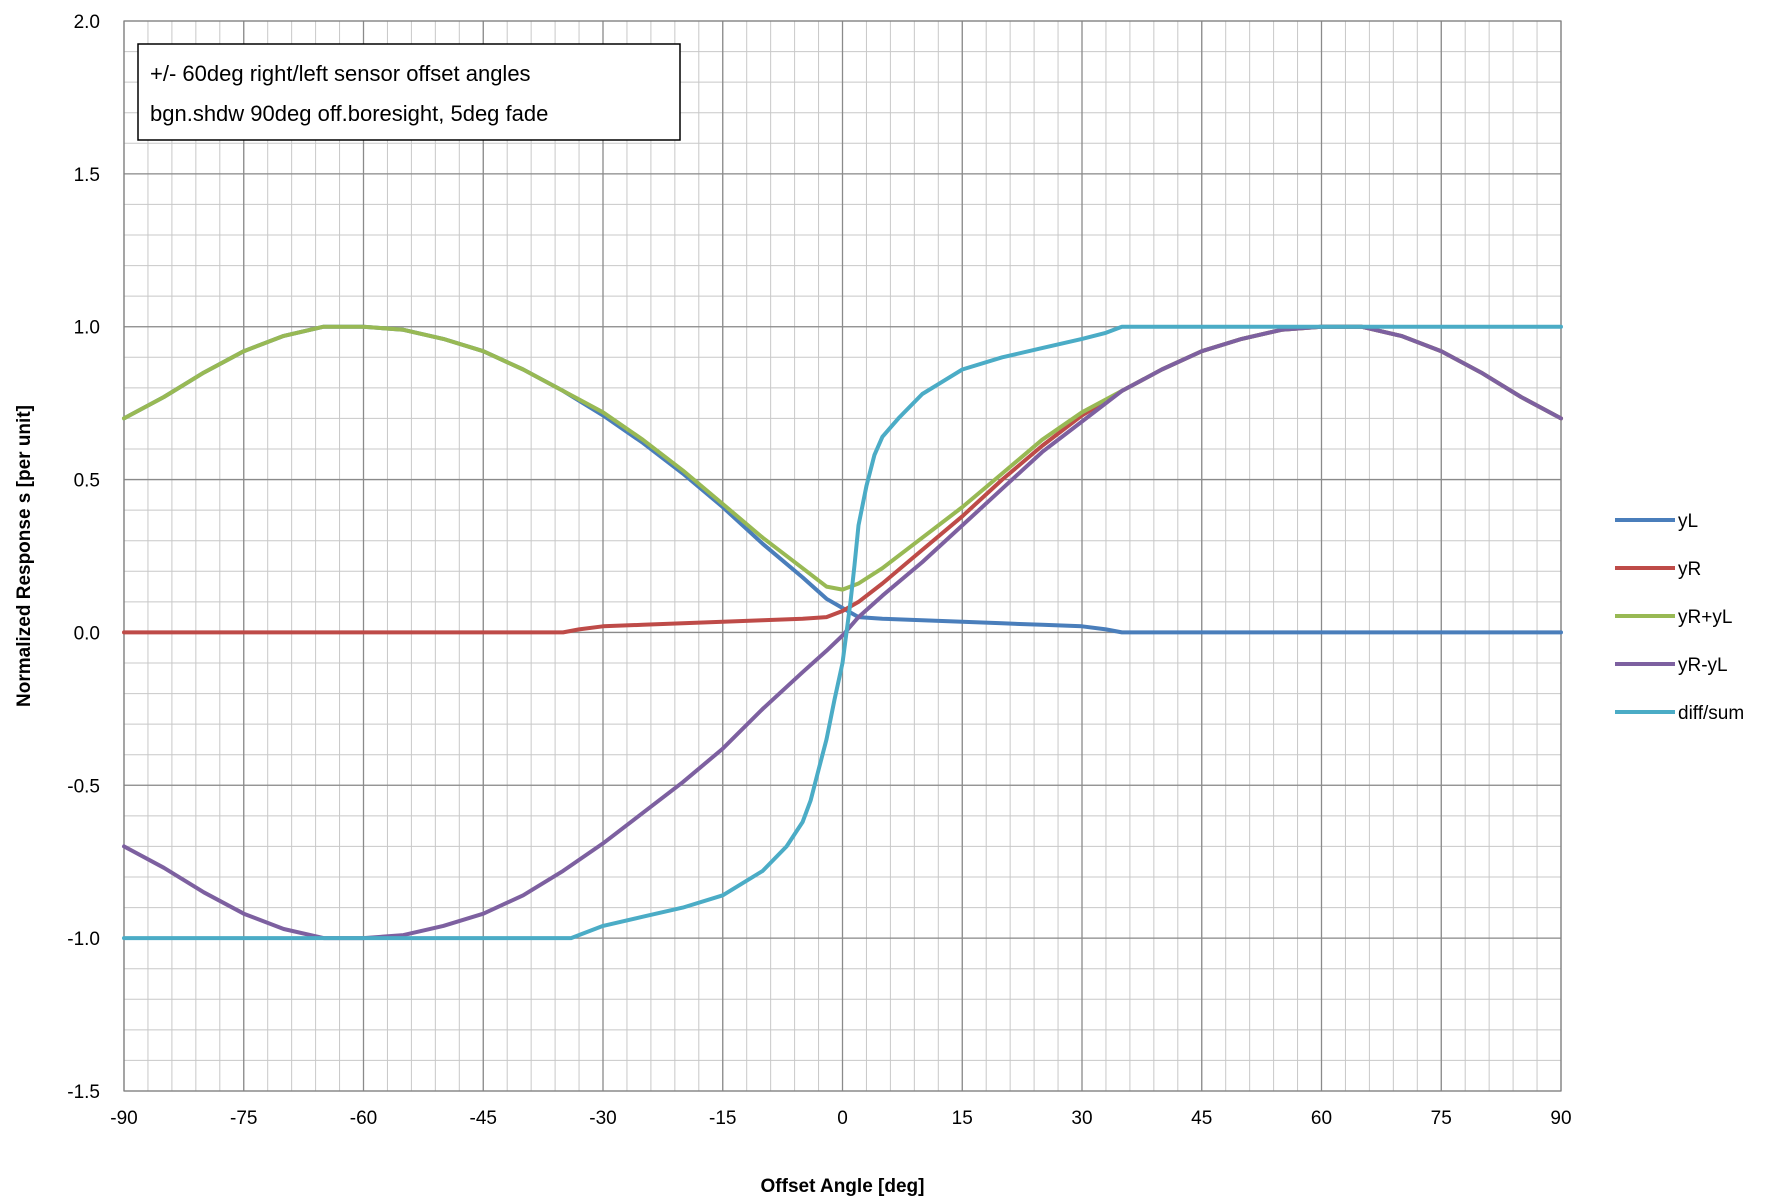 The height and width of the screenshot is (1201, 1772). What do you see at coordinates (243, 1118) in the screenshot?
I see `x-tick-label: -75` at bounding box center [243, 1118].